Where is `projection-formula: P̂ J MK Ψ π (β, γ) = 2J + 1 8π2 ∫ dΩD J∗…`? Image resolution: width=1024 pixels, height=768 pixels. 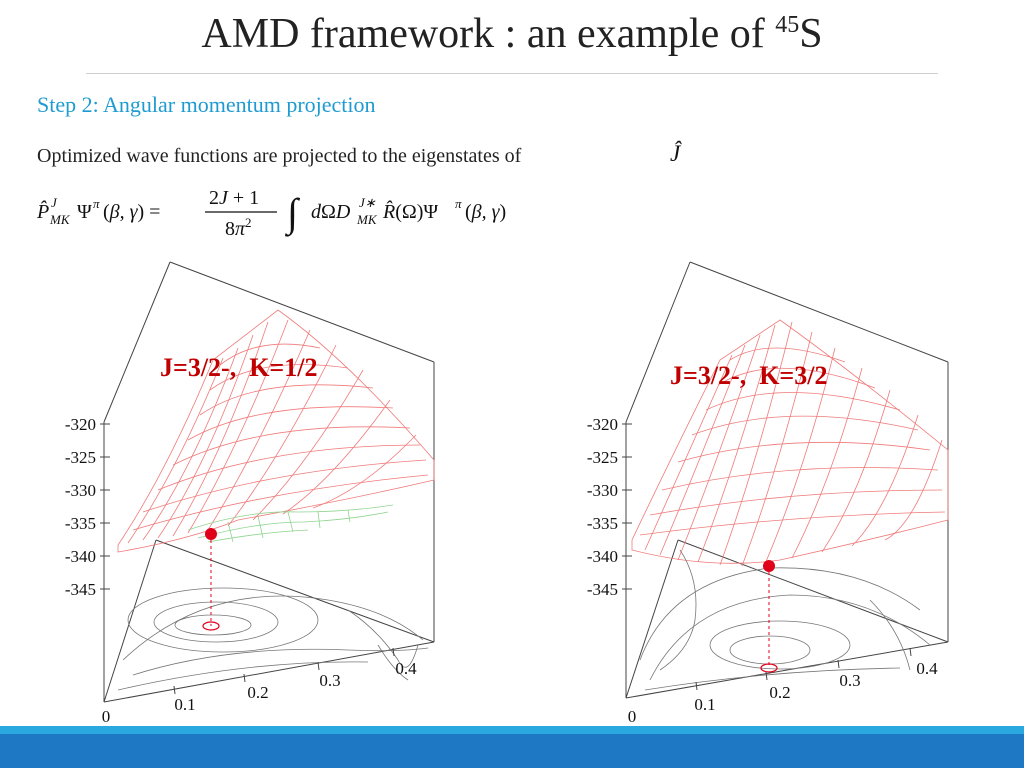
projection-formula: P̂ J MK Ψ π (β, γ) = 2J + 1 8π2 ∫ dΩD J∗… is located at coordinates (271, 213).